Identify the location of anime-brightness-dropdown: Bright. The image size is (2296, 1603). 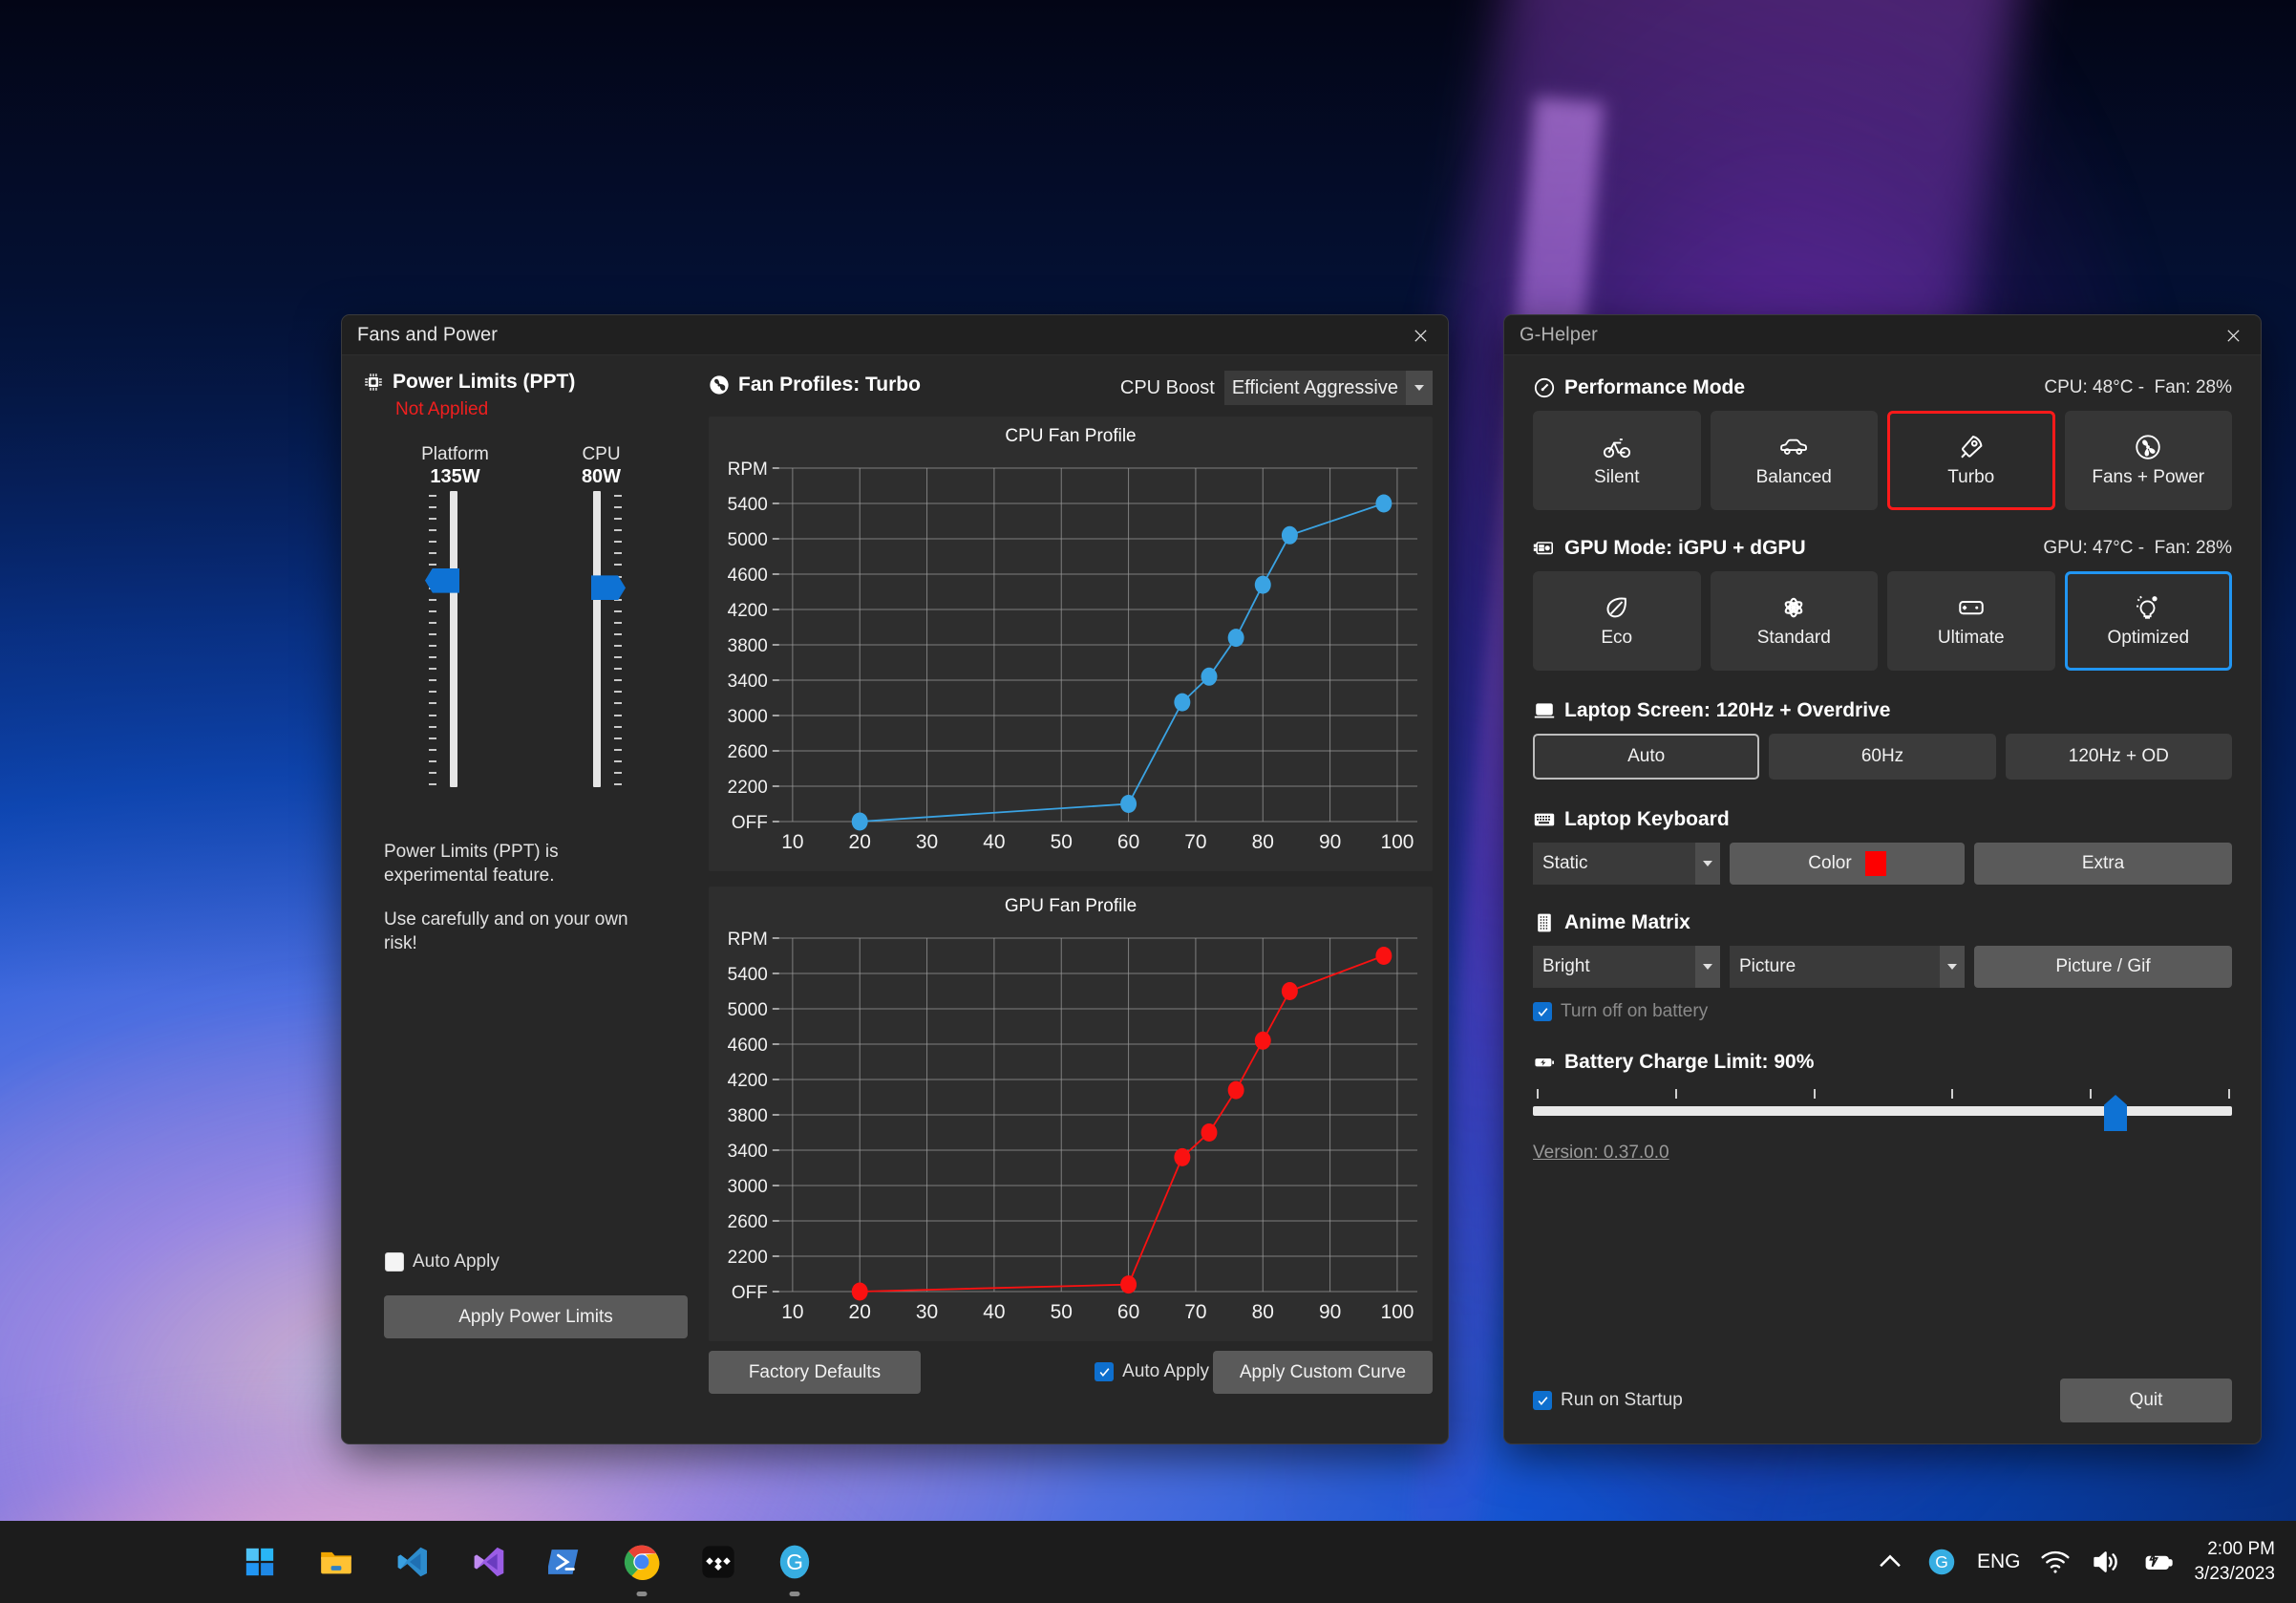
(1626, 967).